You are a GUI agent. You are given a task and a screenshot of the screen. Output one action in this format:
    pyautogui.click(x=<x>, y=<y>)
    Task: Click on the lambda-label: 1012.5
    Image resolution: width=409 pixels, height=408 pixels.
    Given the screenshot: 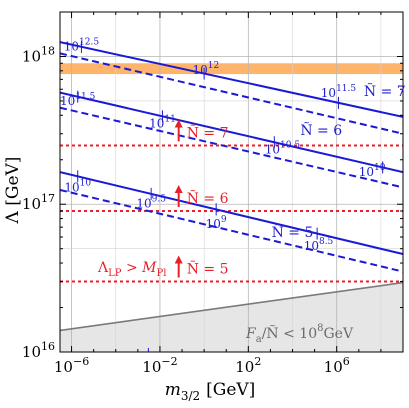 What is the action you would take?
    pyautogui.click(x=82, y=45)
    